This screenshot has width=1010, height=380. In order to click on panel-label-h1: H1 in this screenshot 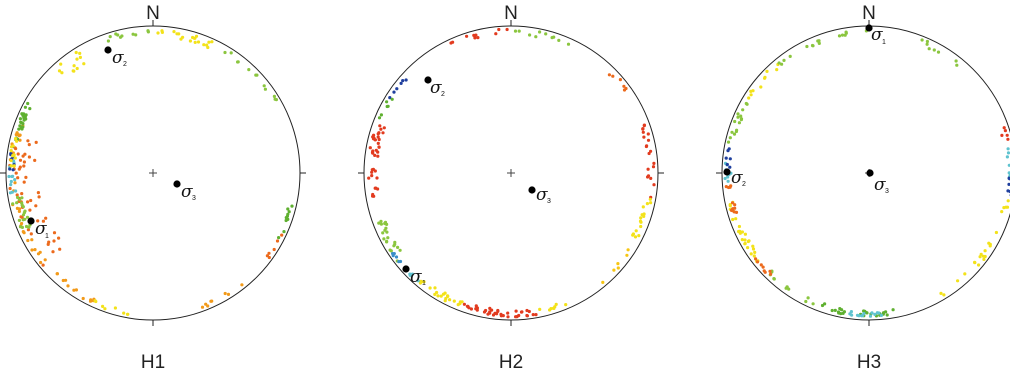, I will do `click(153, 362)`.